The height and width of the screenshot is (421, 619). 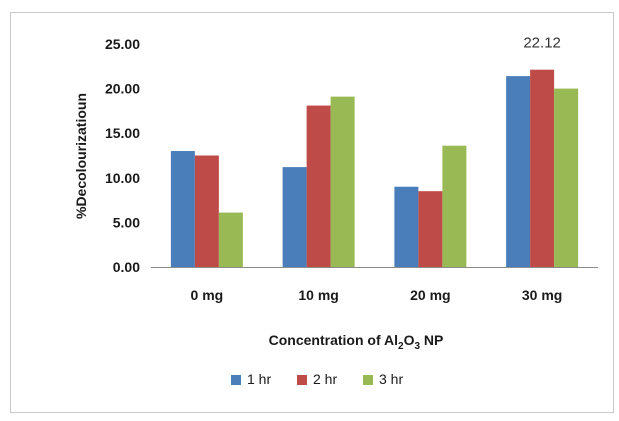 I want to click on y-tick-label: 15.00, so click(x=122, y=133).